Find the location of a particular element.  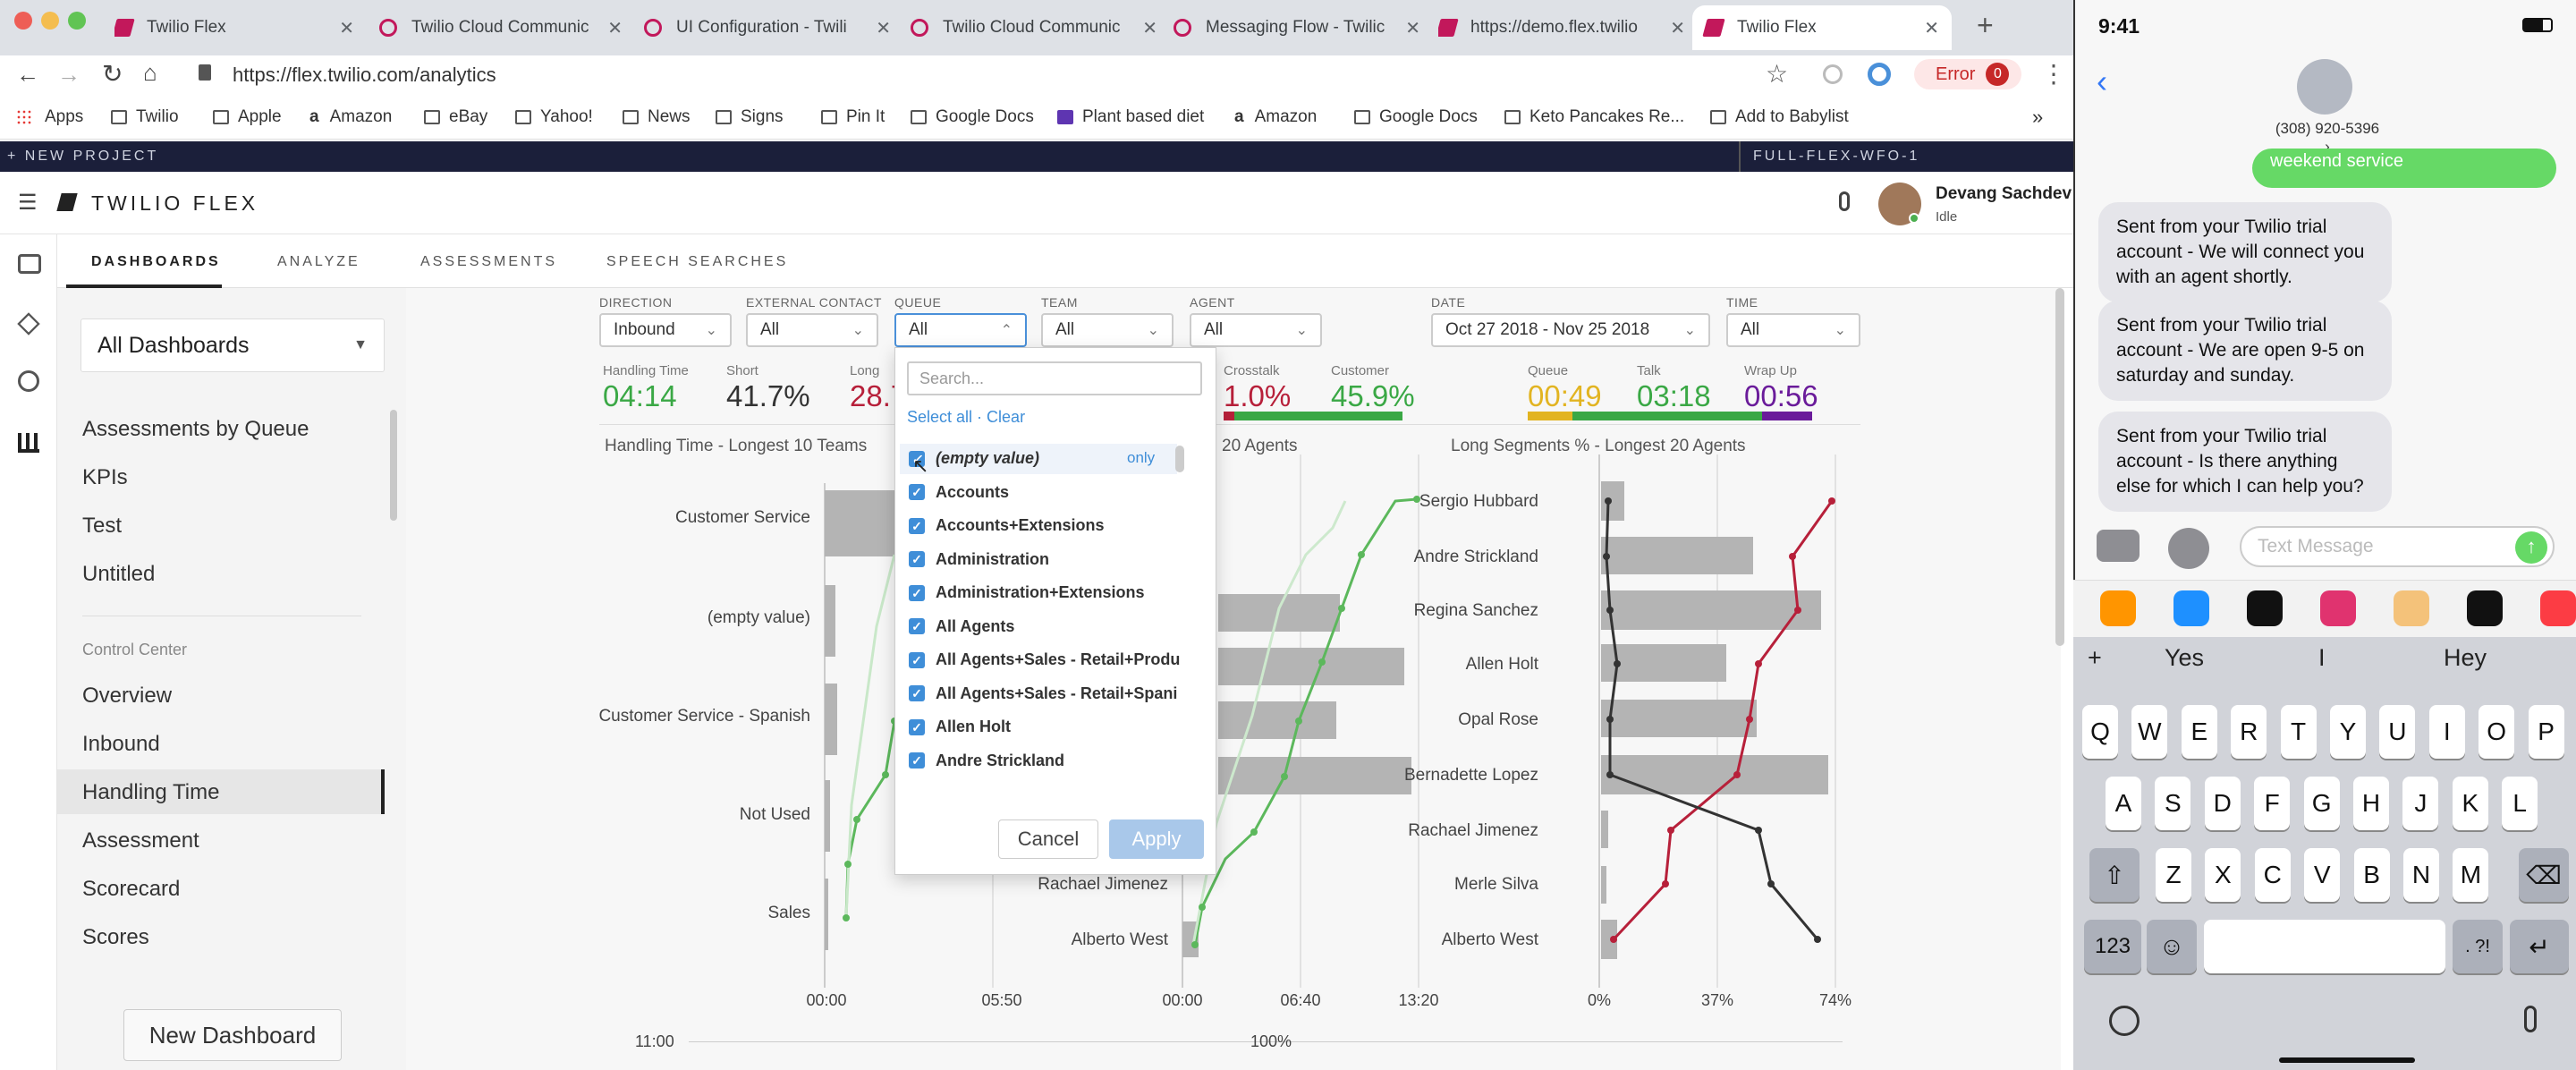

app-store-app-icon is located at coordinates (2191, 608).